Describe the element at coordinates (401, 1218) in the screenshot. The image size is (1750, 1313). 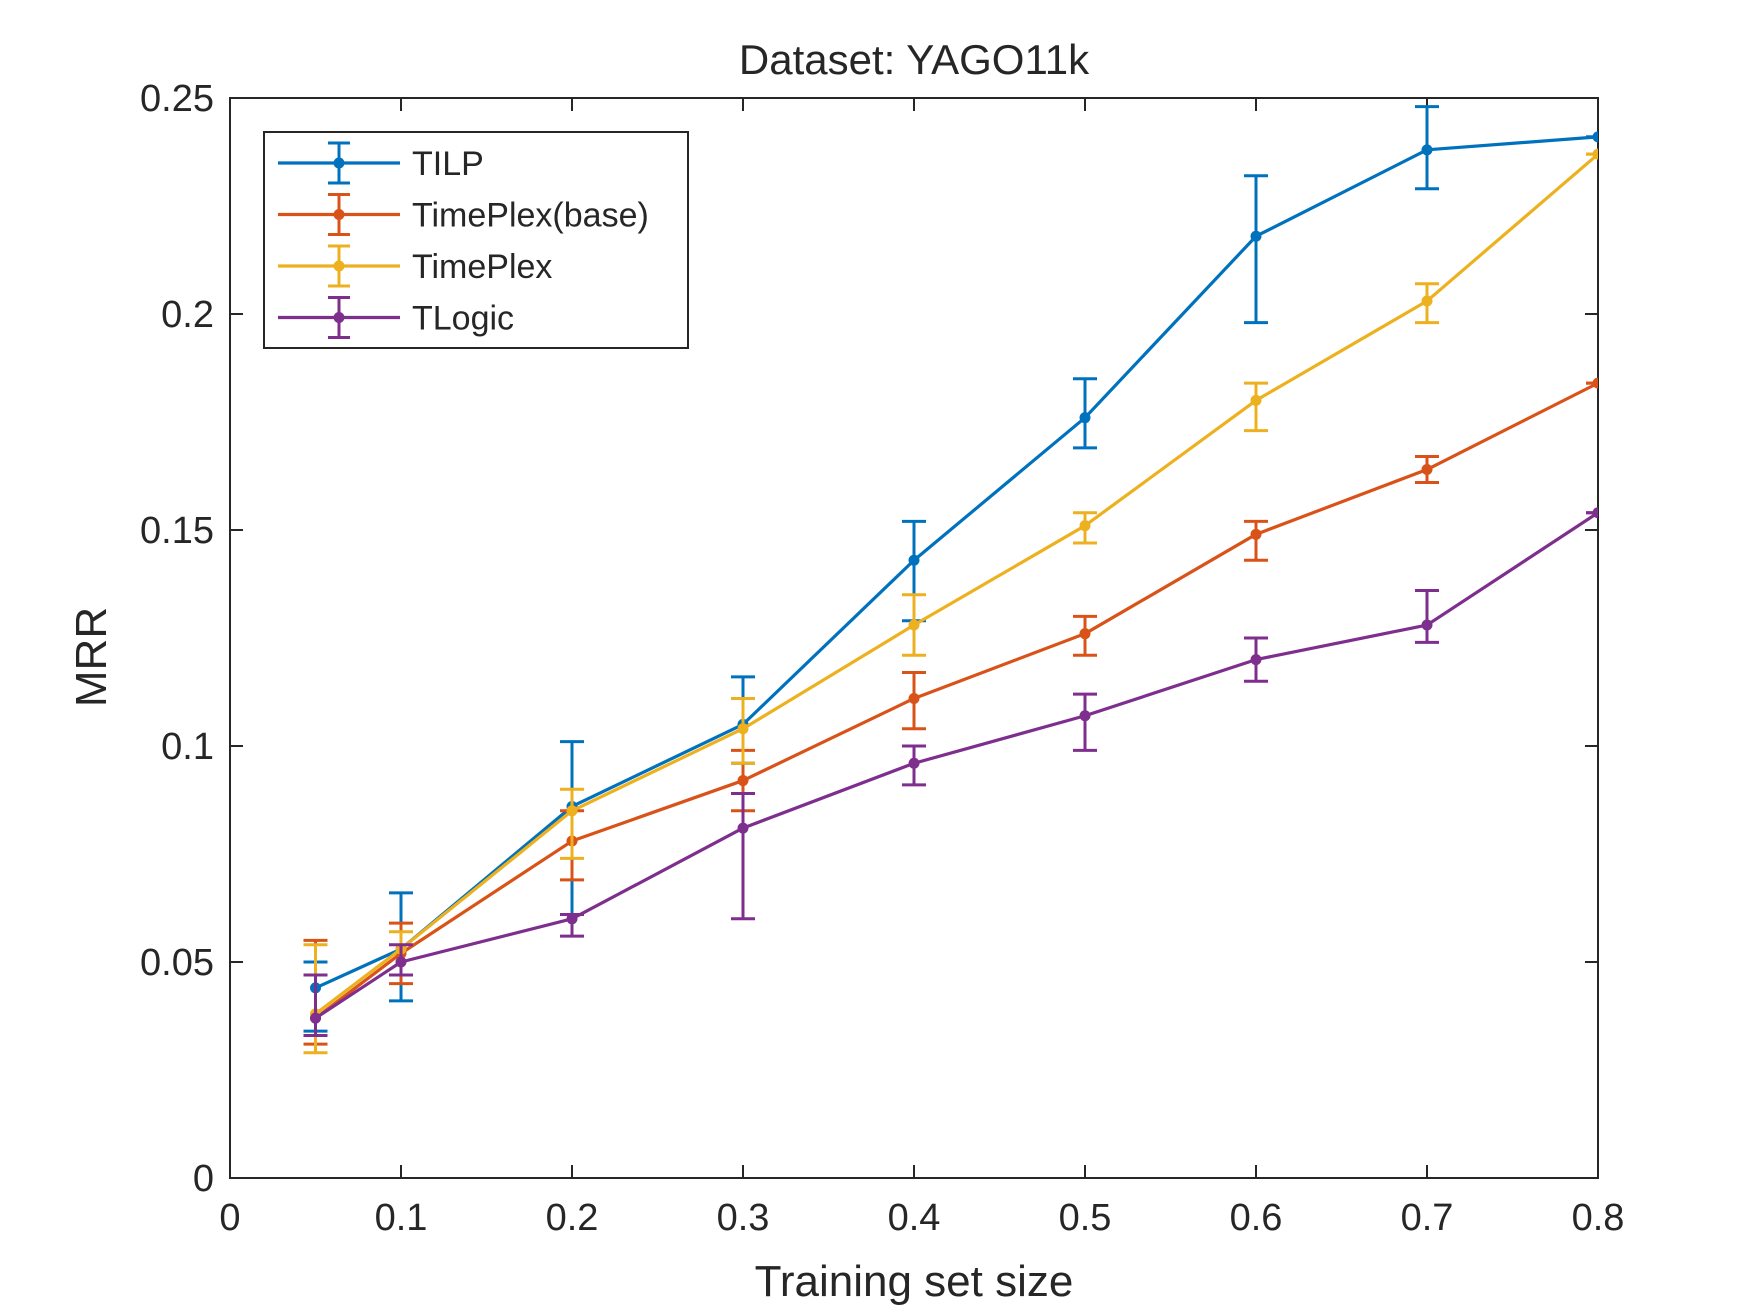
I see `x-tick-label: 0.1` at that location.